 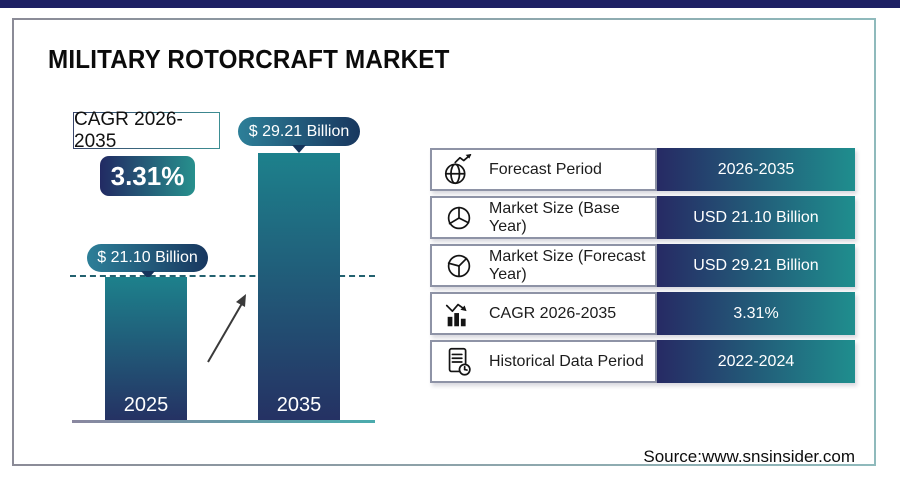 What do you see at coordinates (299, 405) in the screenshot?
I see `bar-category-label: 2035` at bounding box center [299, 405].